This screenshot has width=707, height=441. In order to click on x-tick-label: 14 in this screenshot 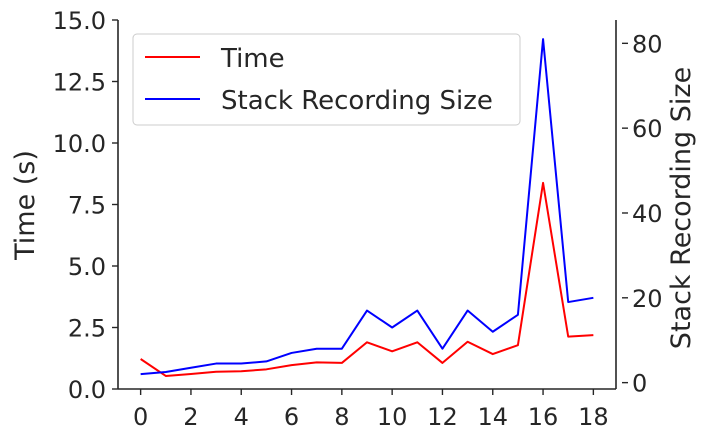, I will do `click(492, 417)`.